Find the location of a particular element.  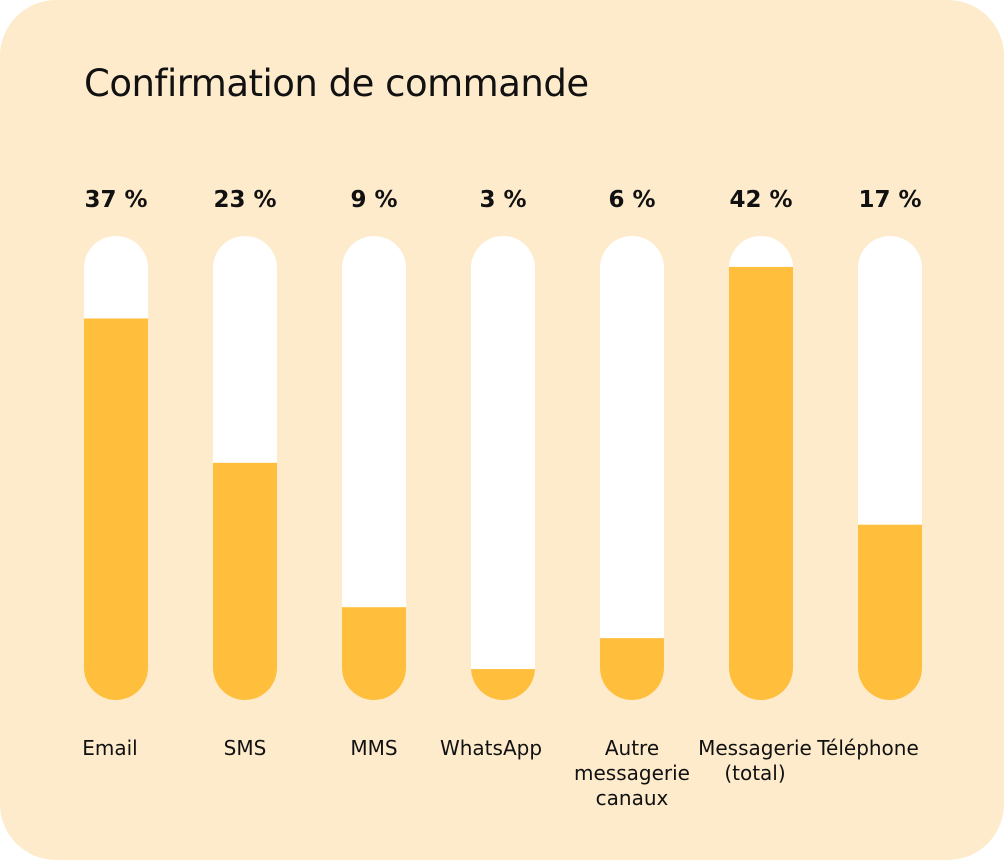

bar-value-label: 42 % is located at coordinates (760, 200).